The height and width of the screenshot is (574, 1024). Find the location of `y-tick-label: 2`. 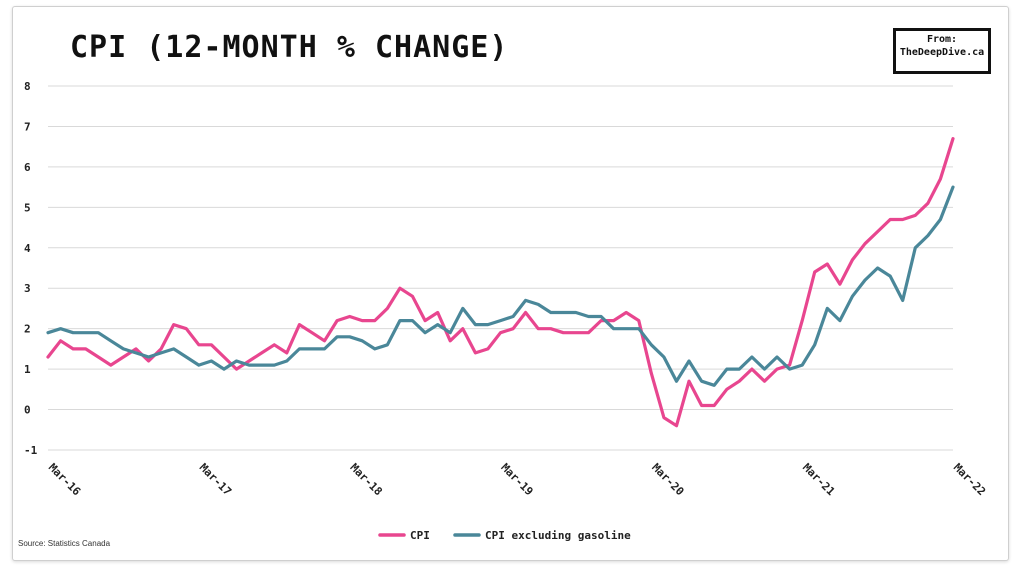

y-tick-label: 2 is located at coordinates (27, 329).